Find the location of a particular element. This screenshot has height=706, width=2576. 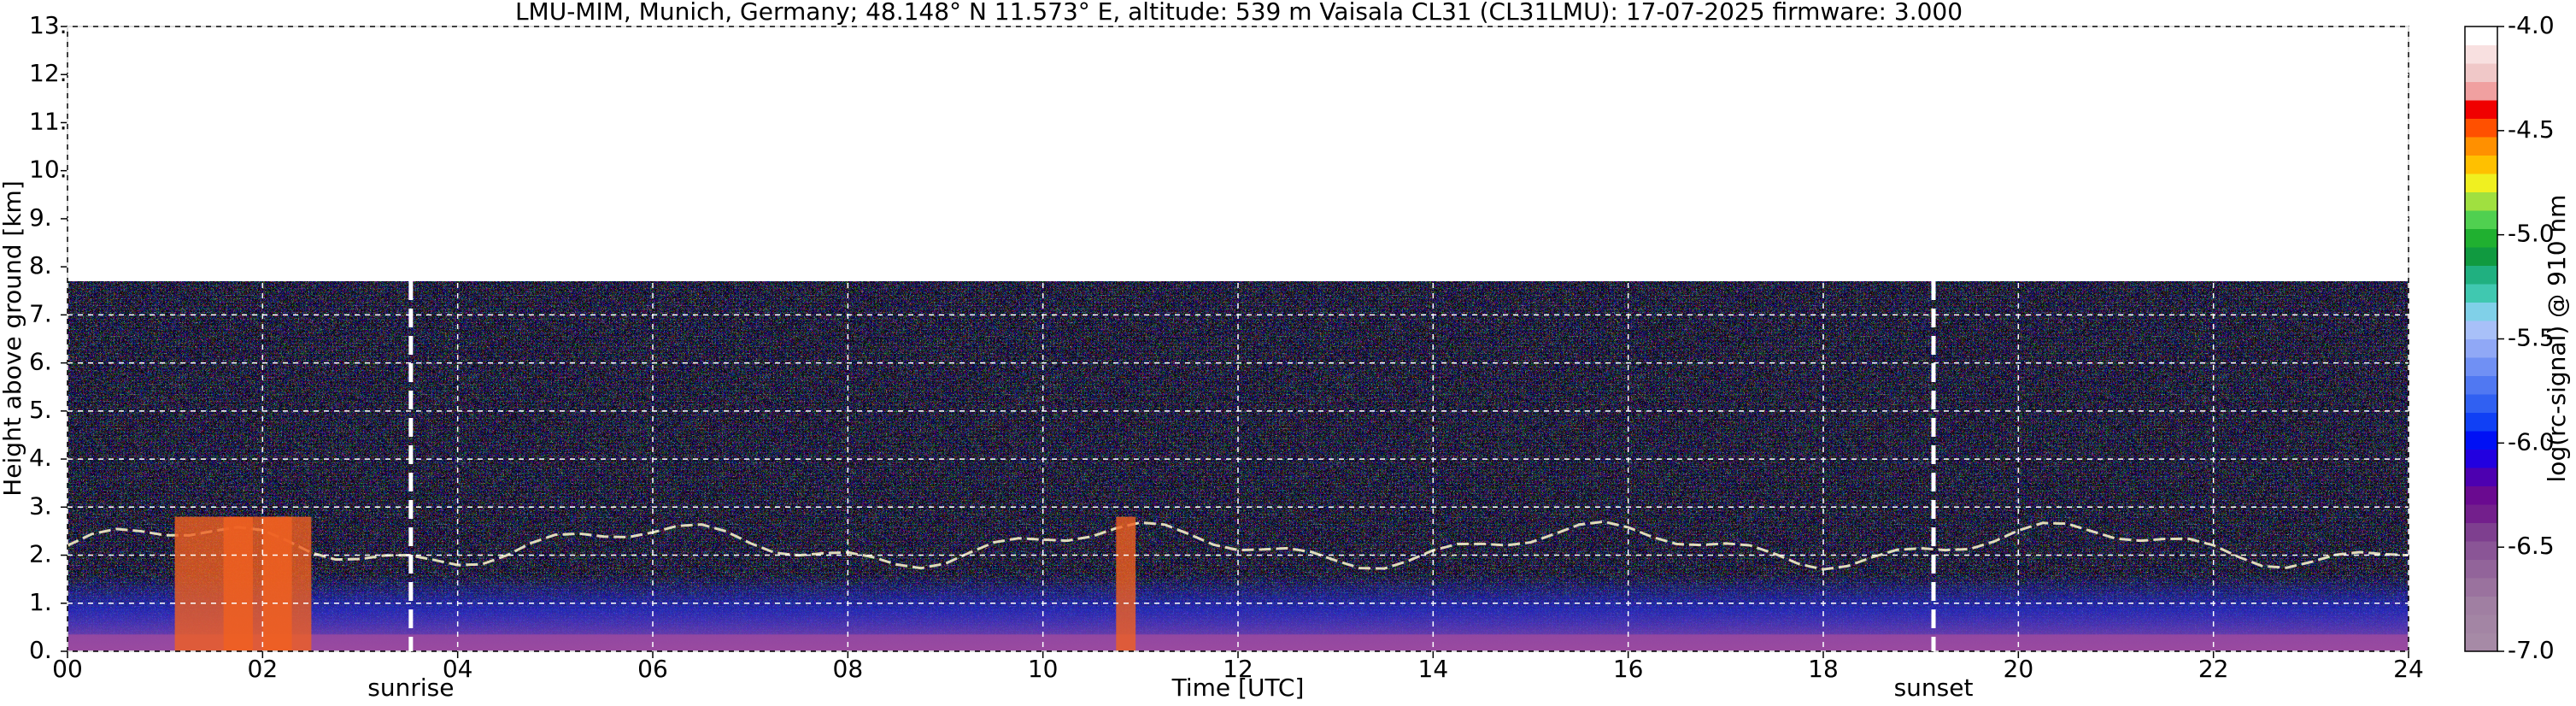

colorbar-tick-label: -7.0 is located at coordinates (2531, 650).